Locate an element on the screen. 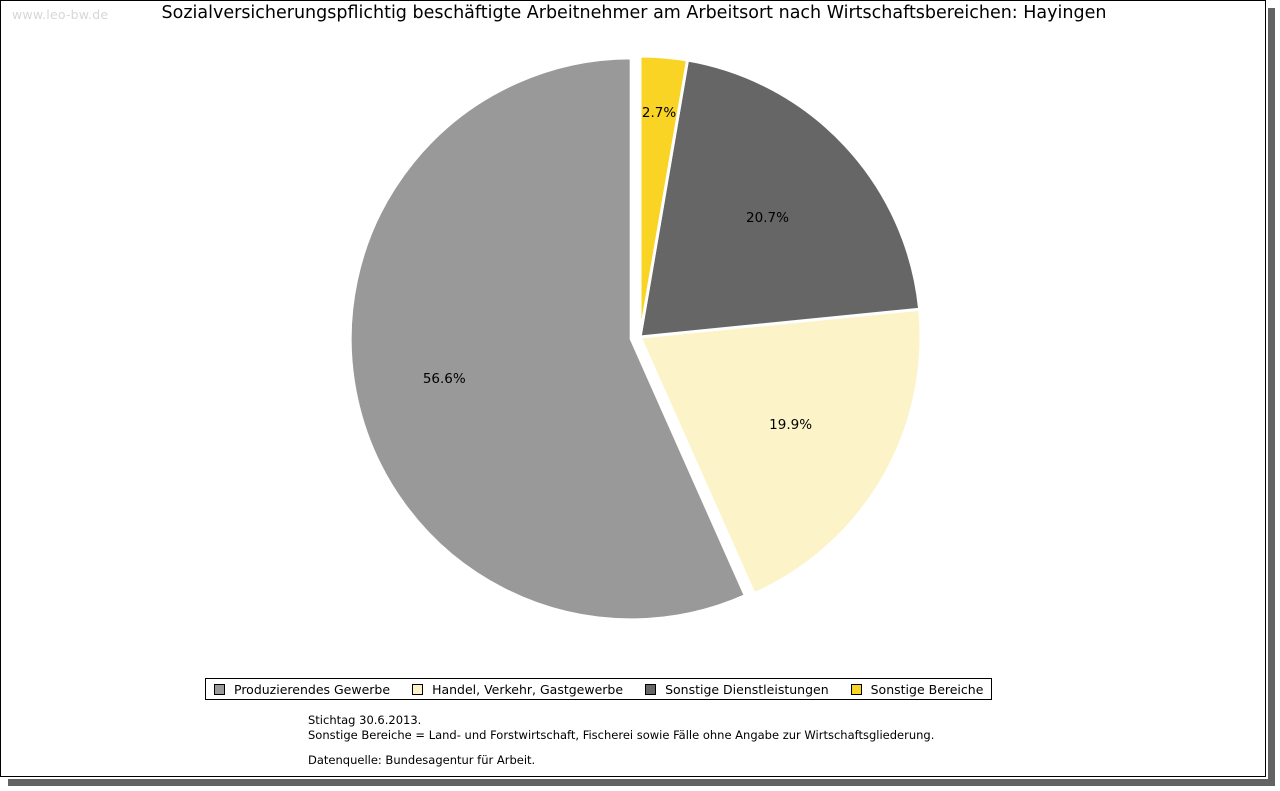  legend-item-label: Sonstige Dienstleistungen is located at coordinates (747, 689).